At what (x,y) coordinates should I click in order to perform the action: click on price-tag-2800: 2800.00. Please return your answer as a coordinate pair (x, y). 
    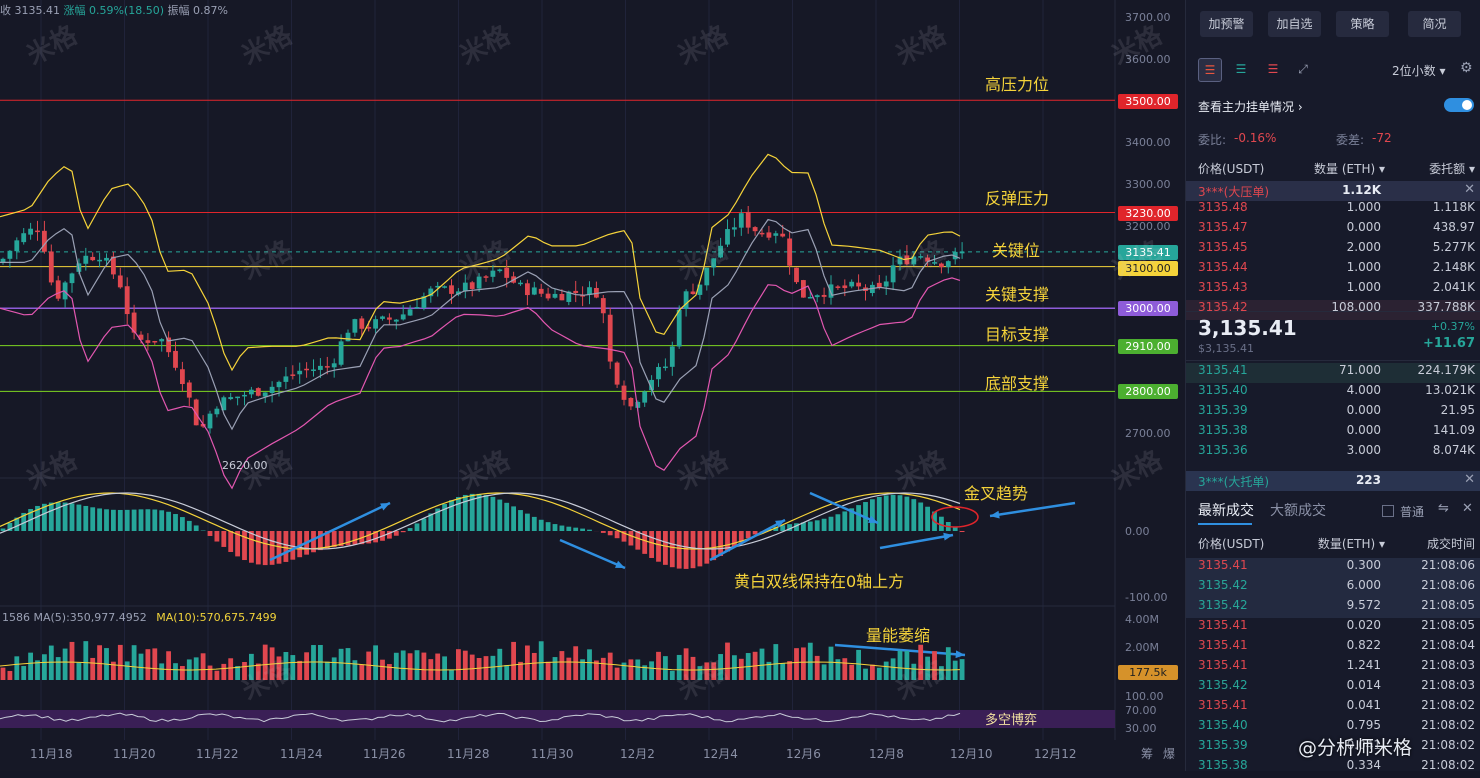
    Looking at the image, I should click on (1148, 391).